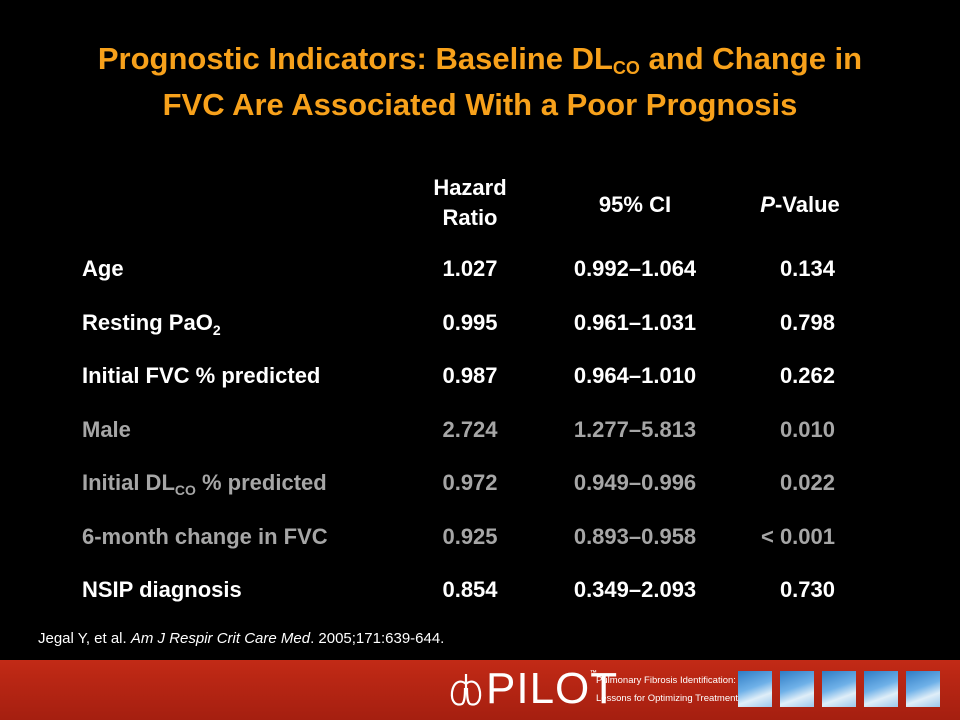 Image resolution: width=960 pixels, height=720 pixels. Describe the element at coordinates (635, 482) in the screenshot. I see `row-confidence-interval: 0.949–0.996` at that location.